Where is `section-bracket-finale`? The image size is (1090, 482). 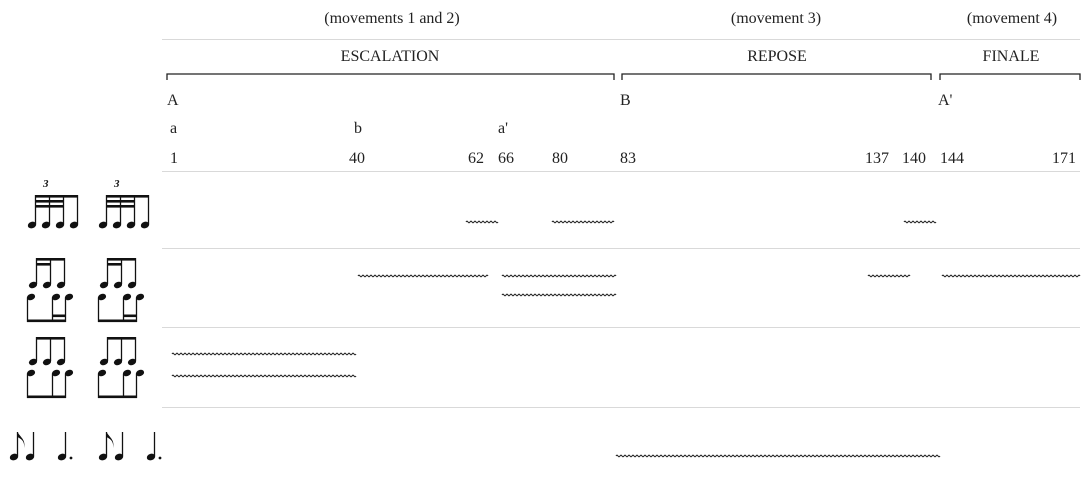 section-bracket-finale is located at coordinates (1010, 76).